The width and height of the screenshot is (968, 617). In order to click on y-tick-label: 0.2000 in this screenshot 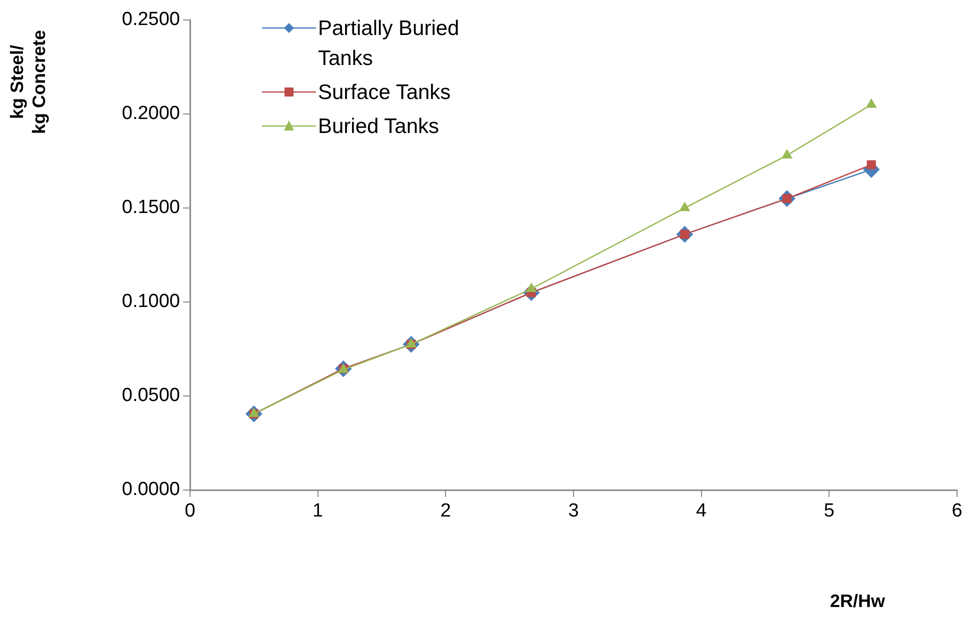, I will do `click(151, 113)`.